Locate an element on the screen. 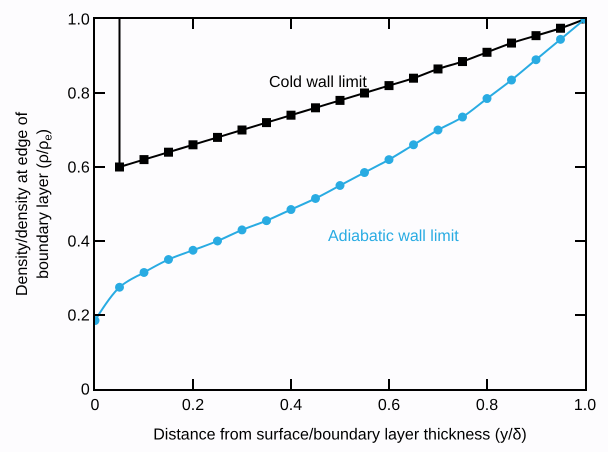 Image resolution: width=608 pixels, height=452 pixels. y-tick-label: 0 is located at coordinates (85, 390).